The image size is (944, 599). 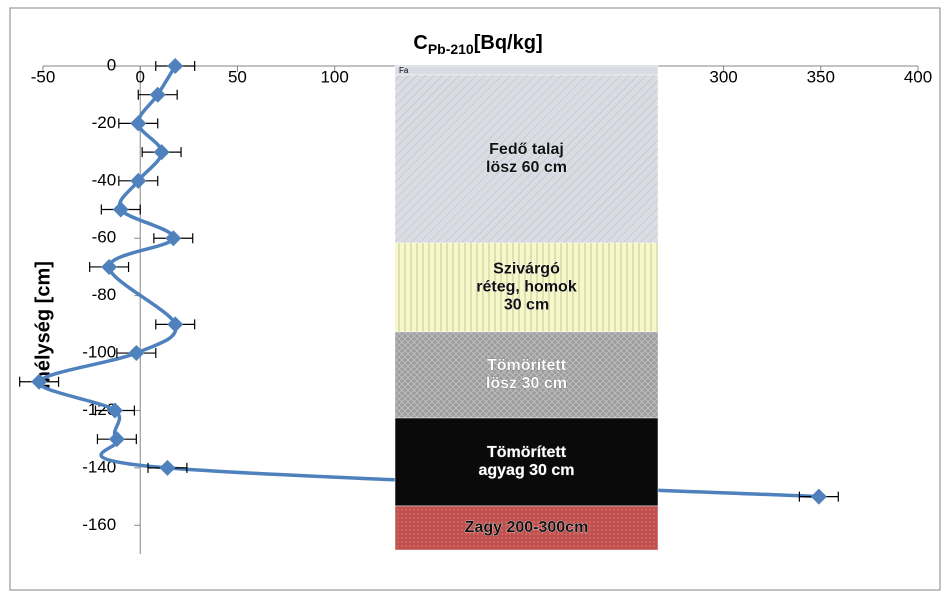 What do you see at coordinates (104, 122) in the screenshot?
I see `y-tick-label: -20` at bounding box center [104, 122].